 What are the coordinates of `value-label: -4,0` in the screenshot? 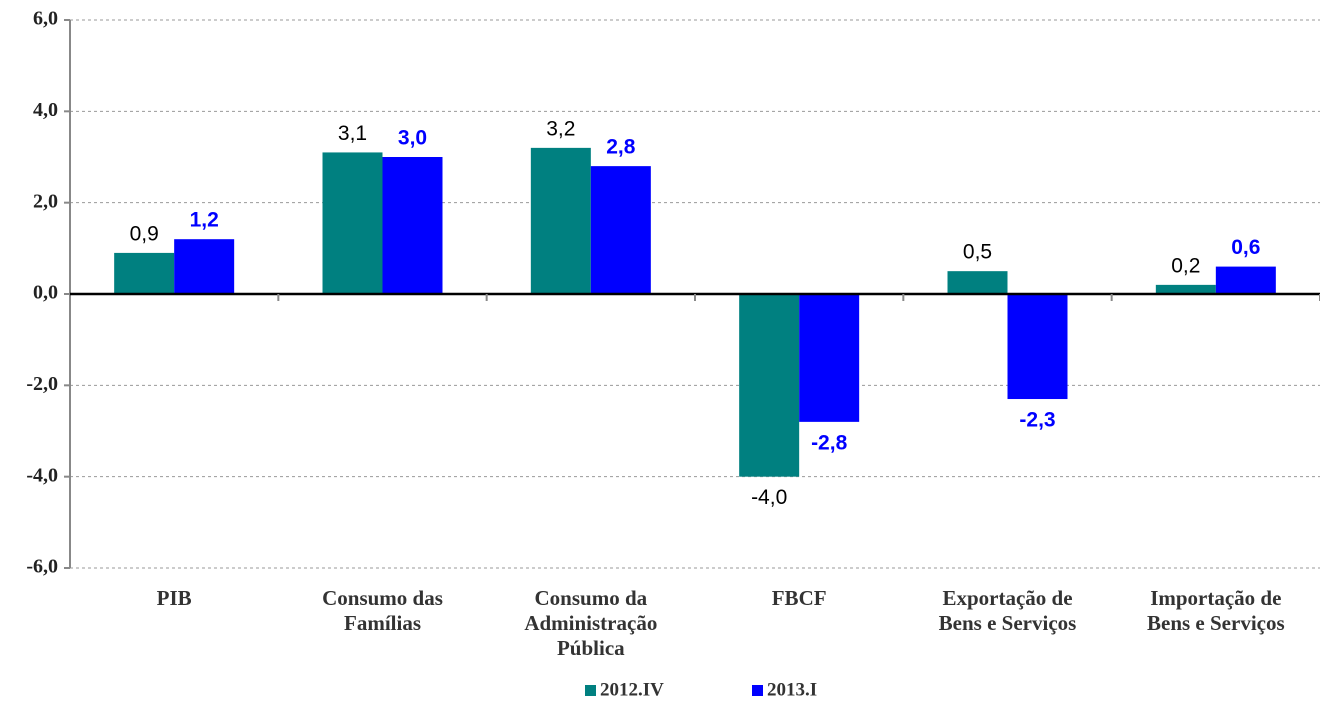 It's located at (769, 497).